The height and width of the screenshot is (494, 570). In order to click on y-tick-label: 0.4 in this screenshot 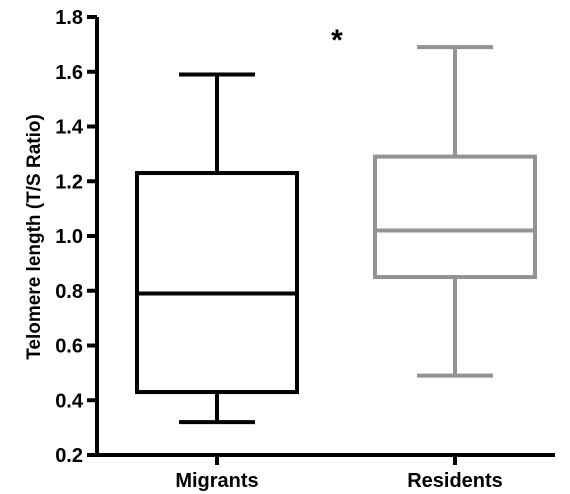, I will do `click(69, 401)`.